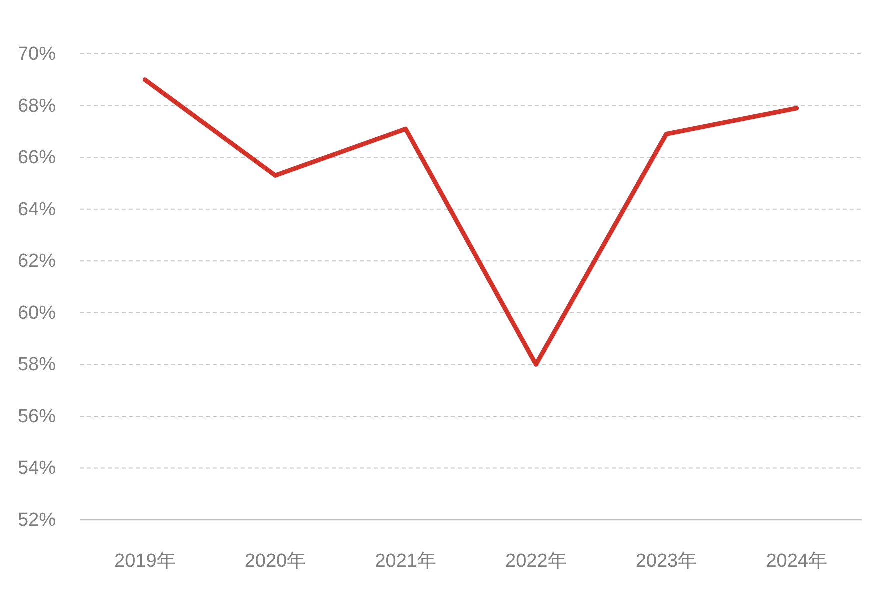 Image resolution: width=886 pixels, height=591 pixels. What do you see at coordinates (37, 209) in the screenshot?
I see `y-tick-label: 64%` at bounding box center [37, 209].